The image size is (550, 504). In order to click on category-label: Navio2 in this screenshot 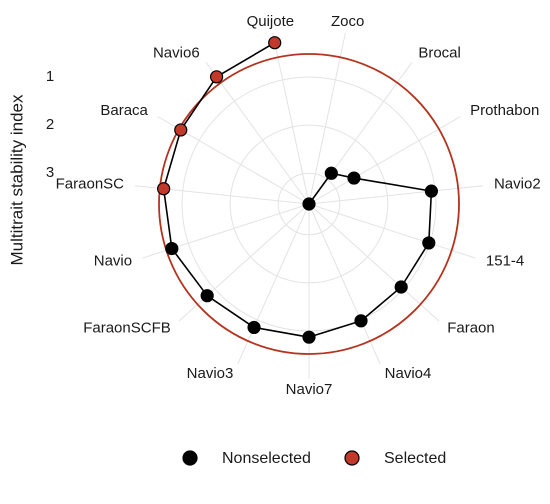, I will do `click(517, 184)`.